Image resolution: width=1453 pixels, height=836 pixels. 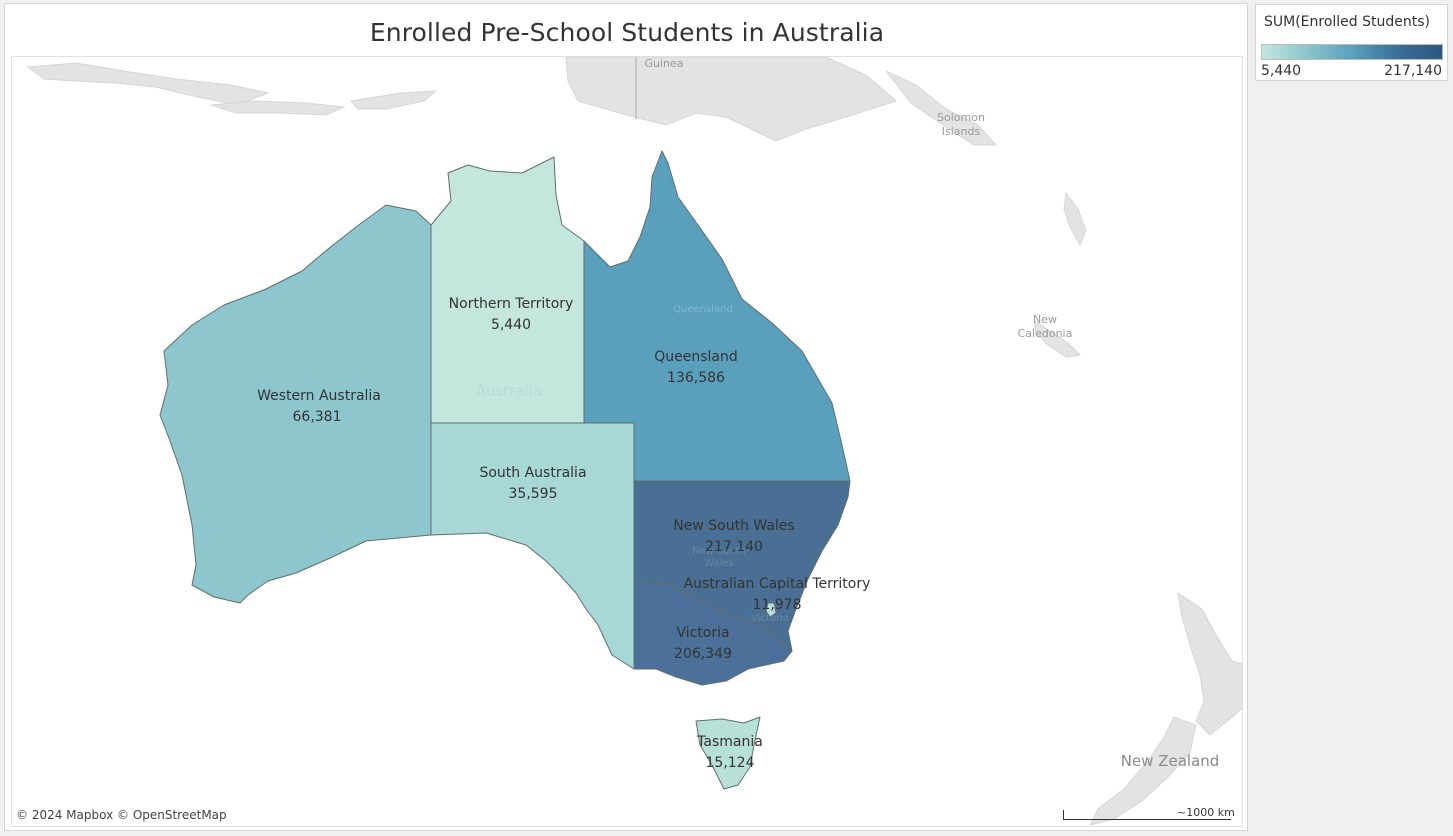 I want to click on landmass-new-caledonia, so click(x=1057, y=338).